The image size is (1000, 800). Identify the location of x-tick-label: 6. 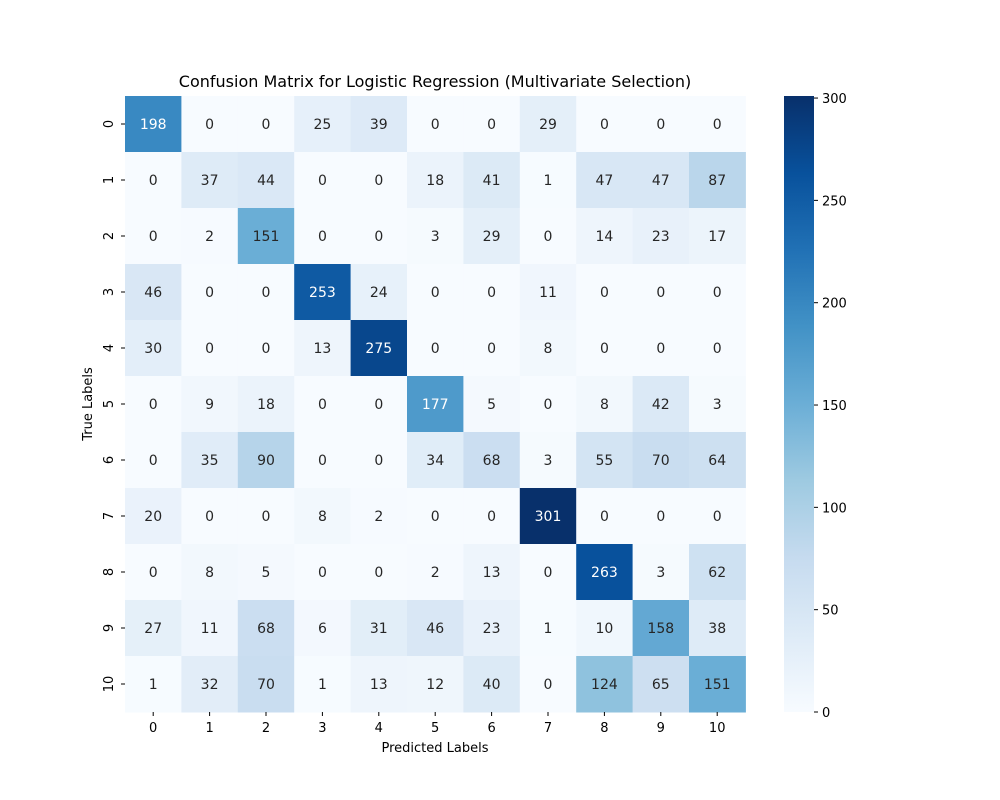
(491, 728).